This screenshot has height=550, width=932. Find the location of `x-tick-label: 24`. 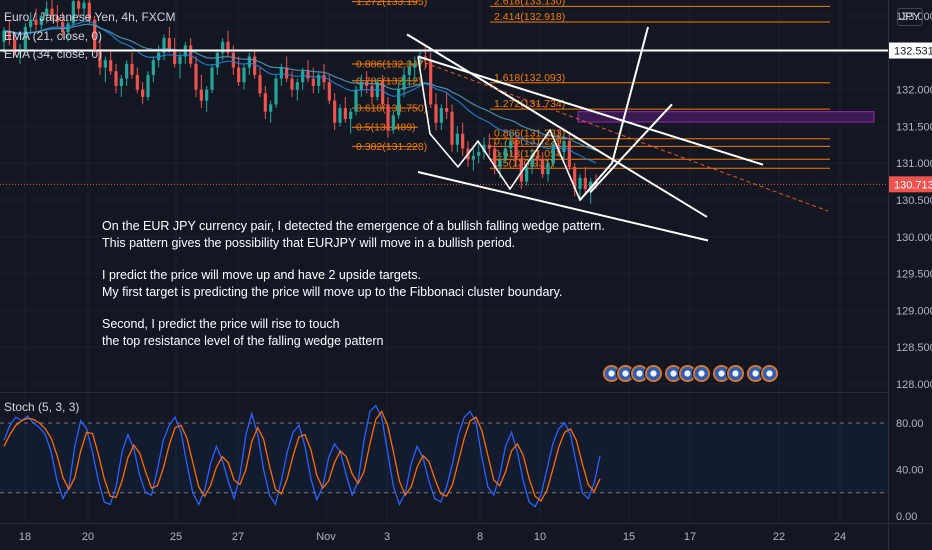

x-tick-label: 24 is located at coordinates (840, 537).